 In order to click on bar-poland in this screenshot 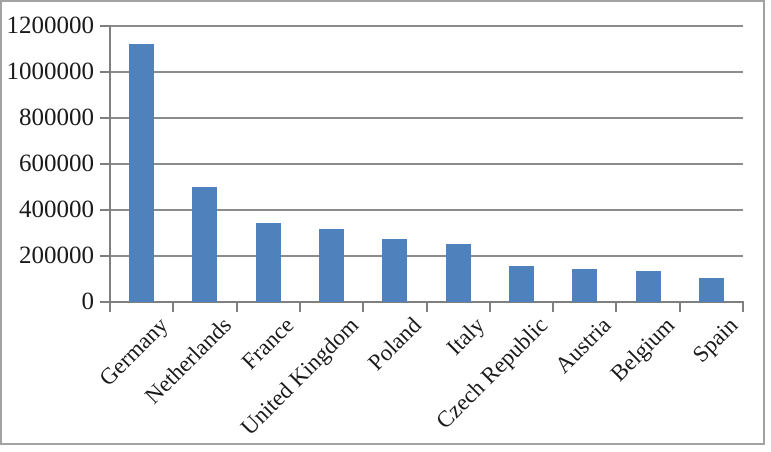, I will do `click(394, 270)`.